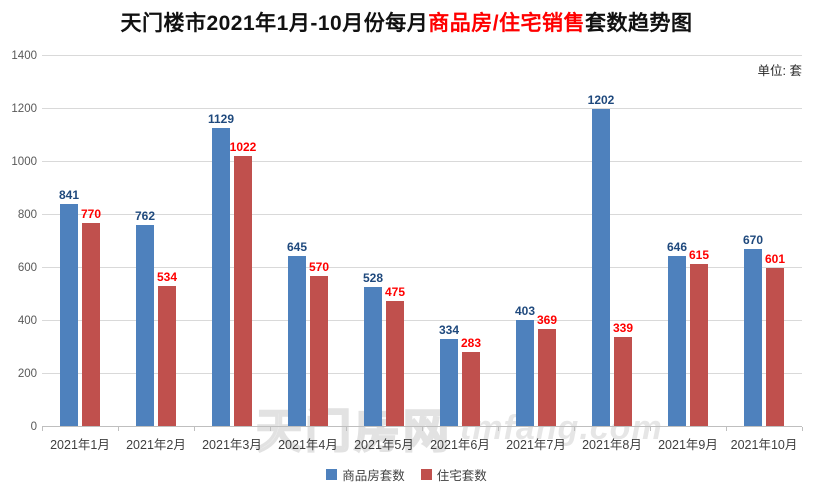 The image size is (813, 490). Describe the element at coordinates (156, 241) in the screenshot. I see `bar-group-2021年2月: 762 534` at that location.